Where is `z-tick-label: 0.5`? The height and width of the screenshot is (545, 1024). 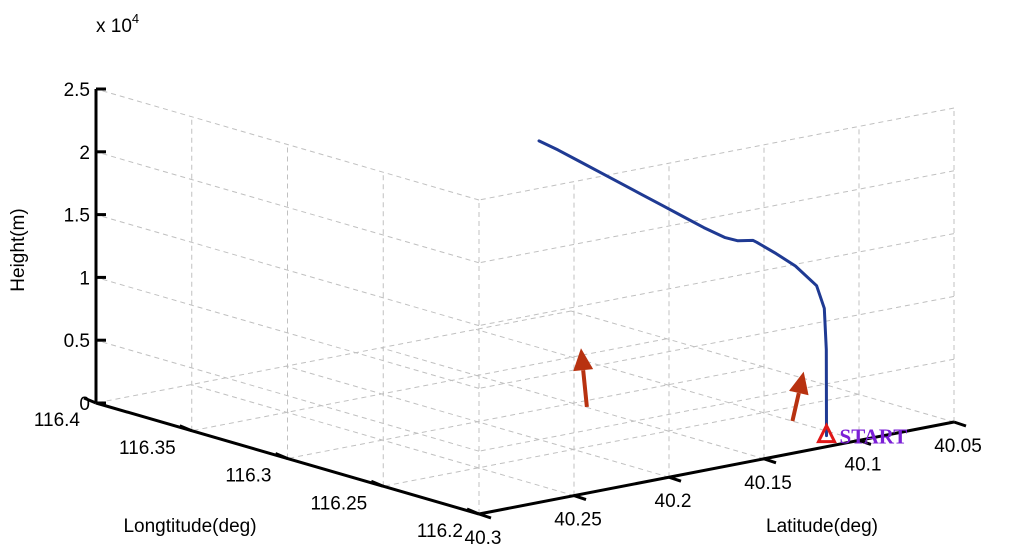 z-tick-label: 0.5 is located at coordinates (77, 341).